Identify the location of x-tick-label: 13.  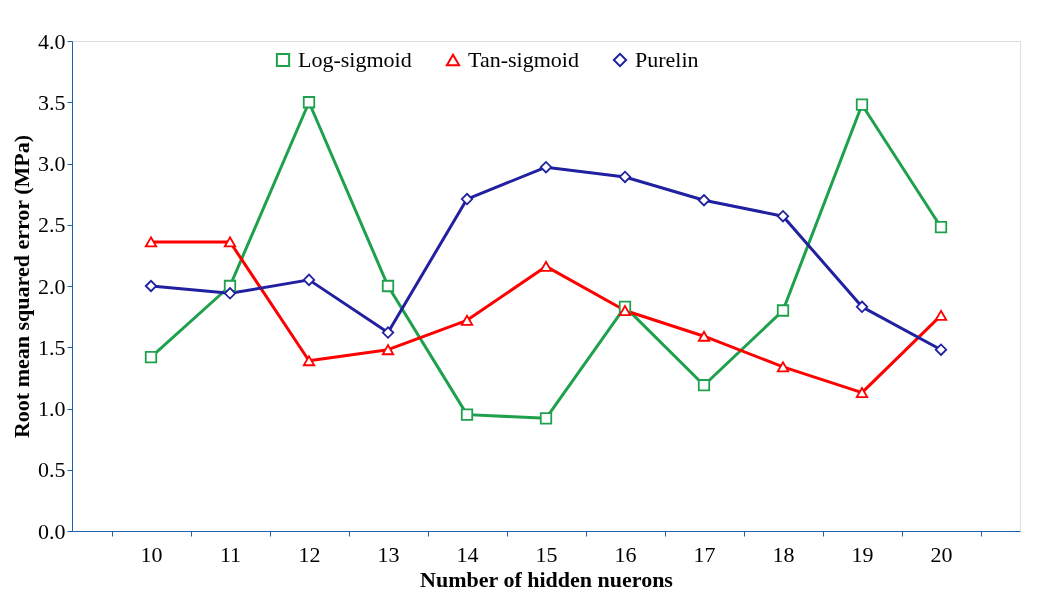
(388, 554).